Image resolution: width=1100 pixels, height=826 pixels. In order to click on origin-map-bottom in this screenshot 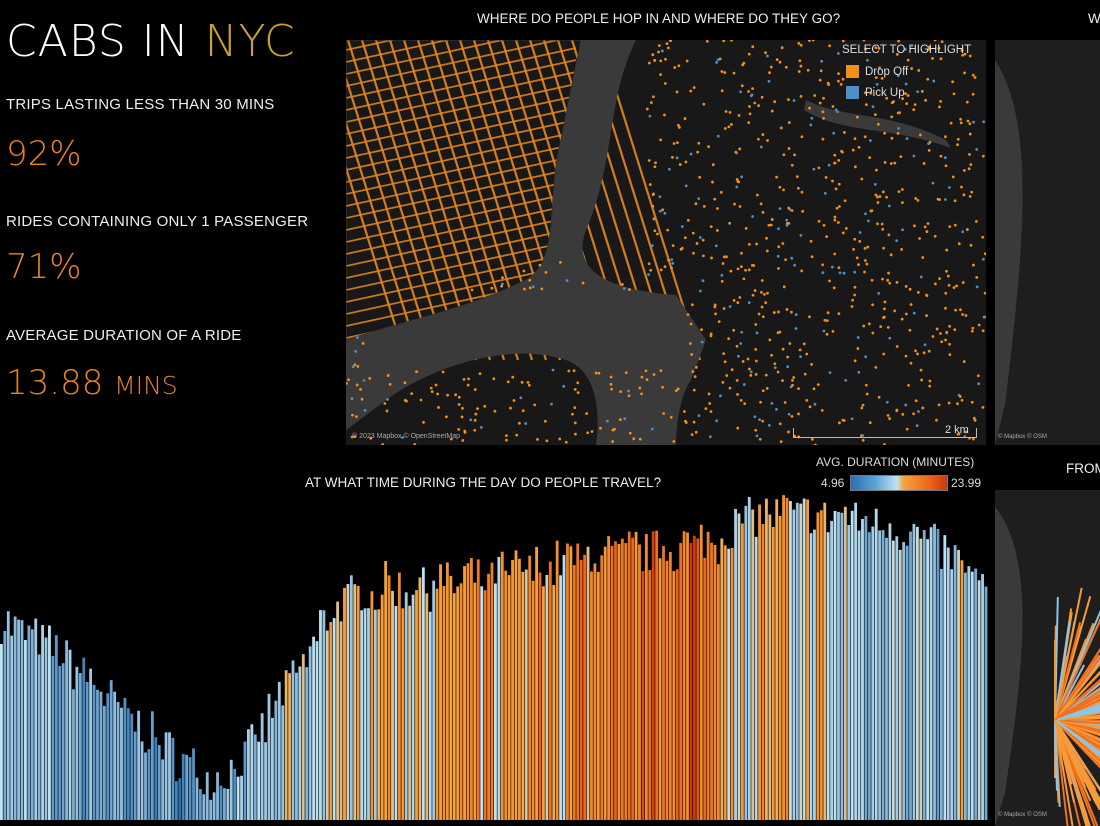, I will do `click(1047, 658)`.